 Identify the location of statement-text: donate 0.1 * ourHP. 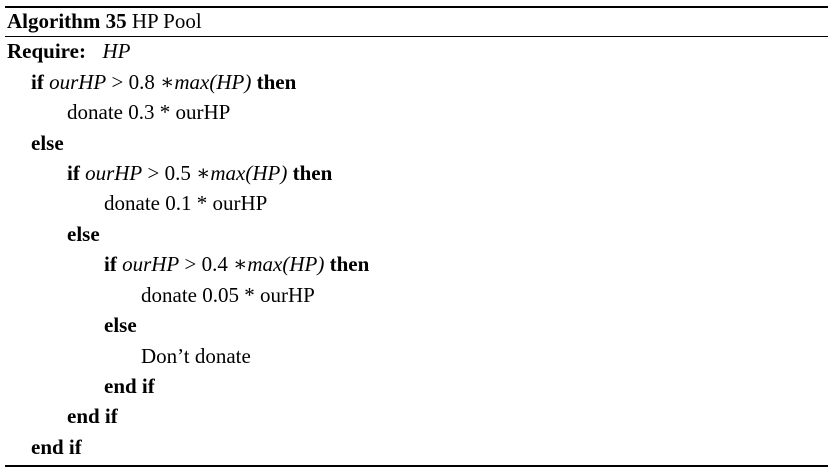
(186, 203).